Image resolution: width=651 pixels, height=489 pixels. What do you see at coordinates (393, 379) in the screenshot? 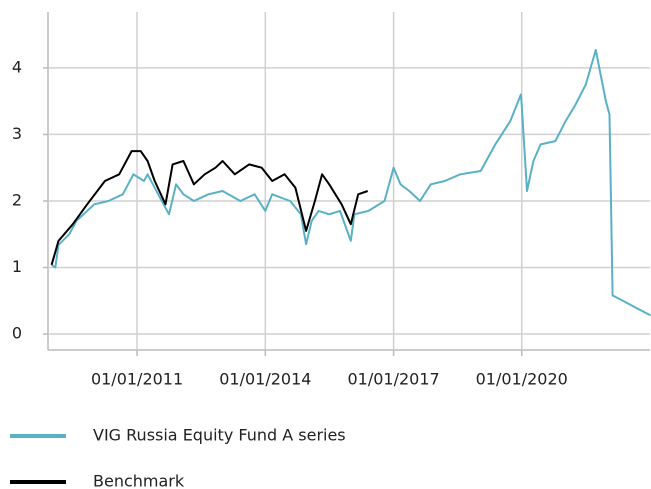
I see `x-tick-label: 01/01/2017` at bounding box center [393, 379].